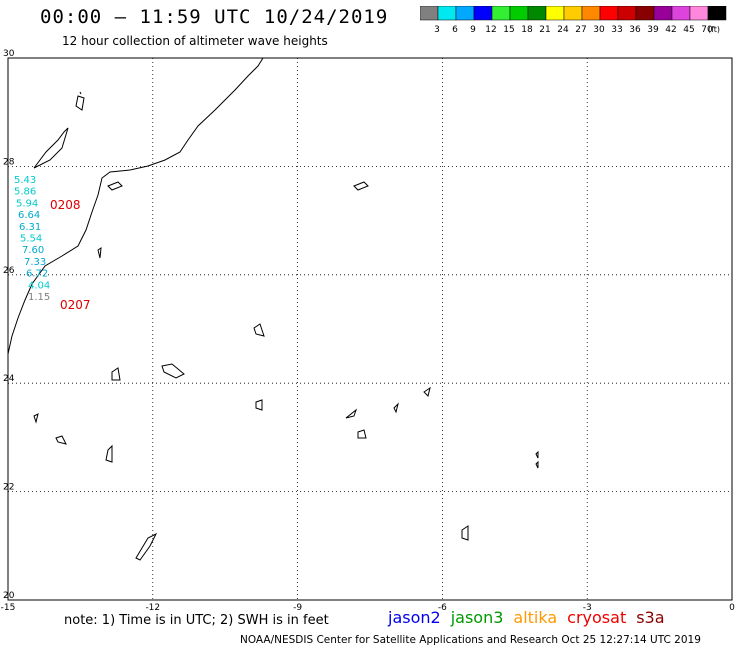 Image resolution: width=740 pixels, height=650 pixels. I want to click on island-l, so click(362, 434).